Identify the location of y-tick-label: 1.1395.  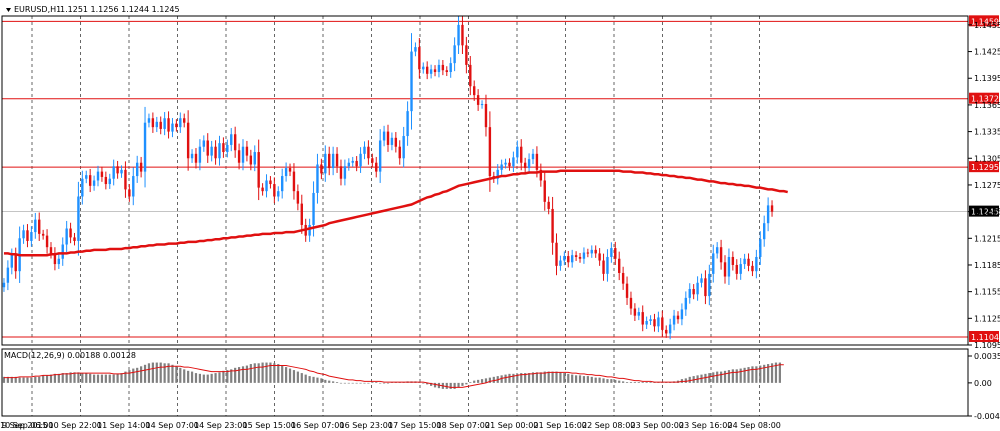
(987, 78).